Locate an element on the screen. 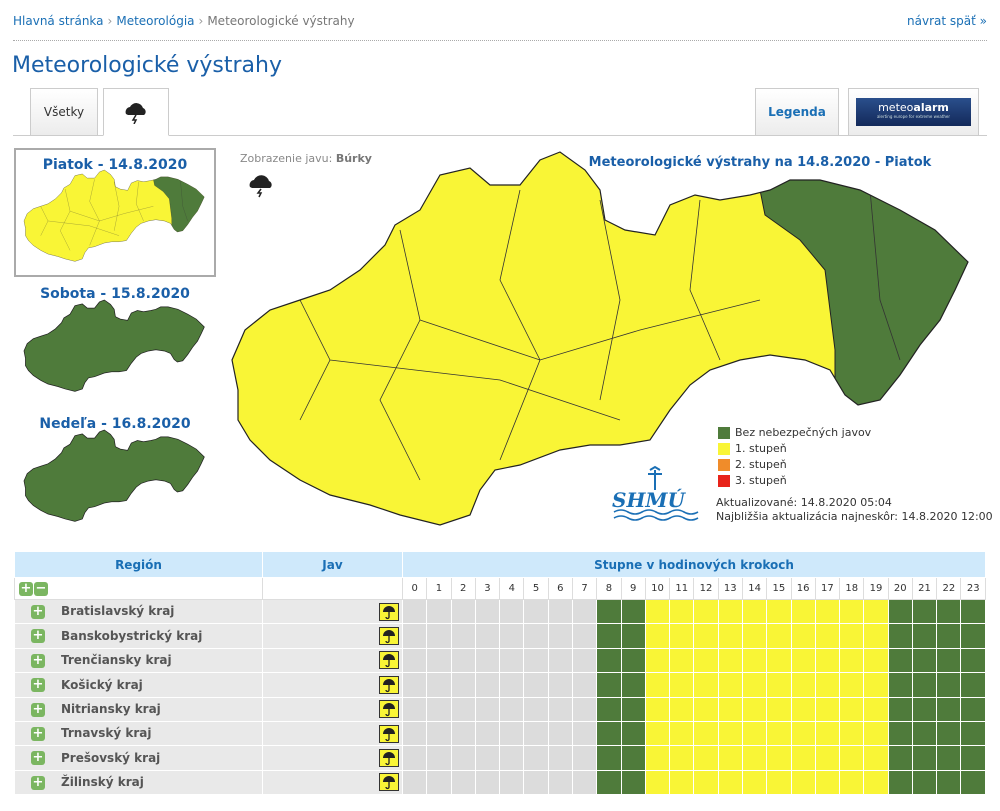 Image resolution: width=1000 pixels, height=811 pixels. header: Región is located at coordinates (138, 564).